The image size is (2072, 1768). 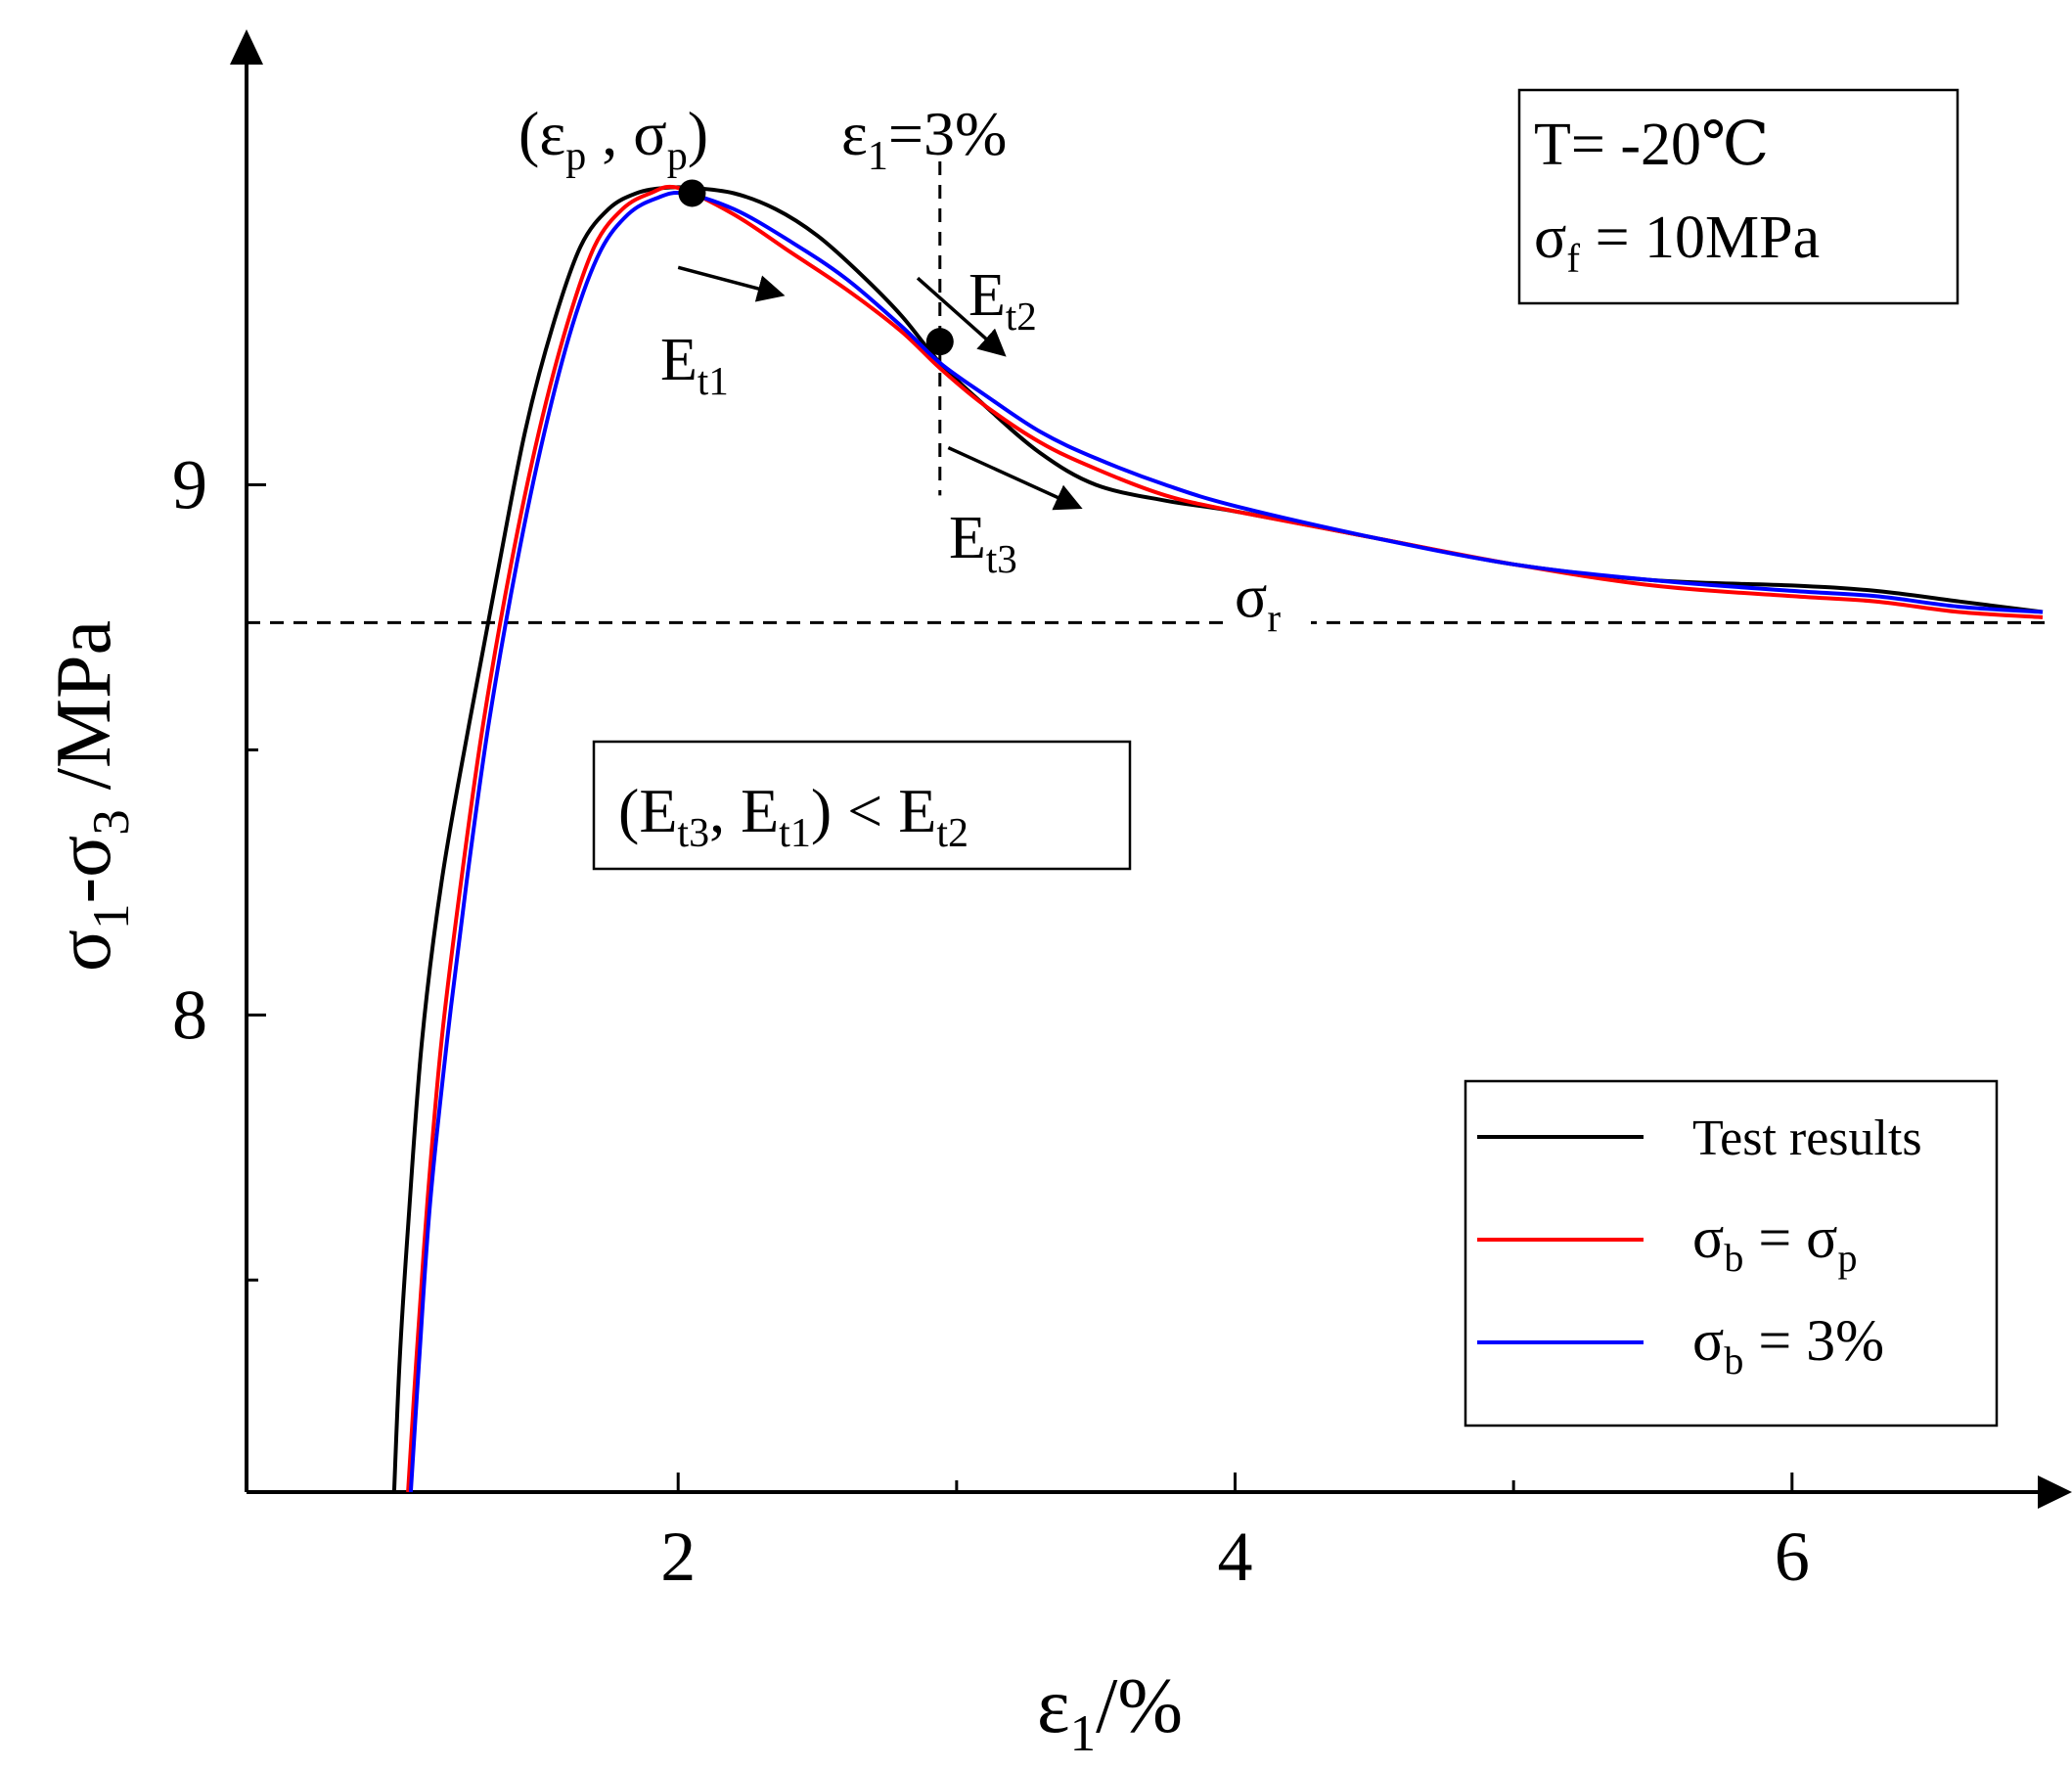 What do you see at coordinates (1775, 1242) in the screenshot?
I see `legend-label-1: σb = σp` at bounding box center [1775, 1242].